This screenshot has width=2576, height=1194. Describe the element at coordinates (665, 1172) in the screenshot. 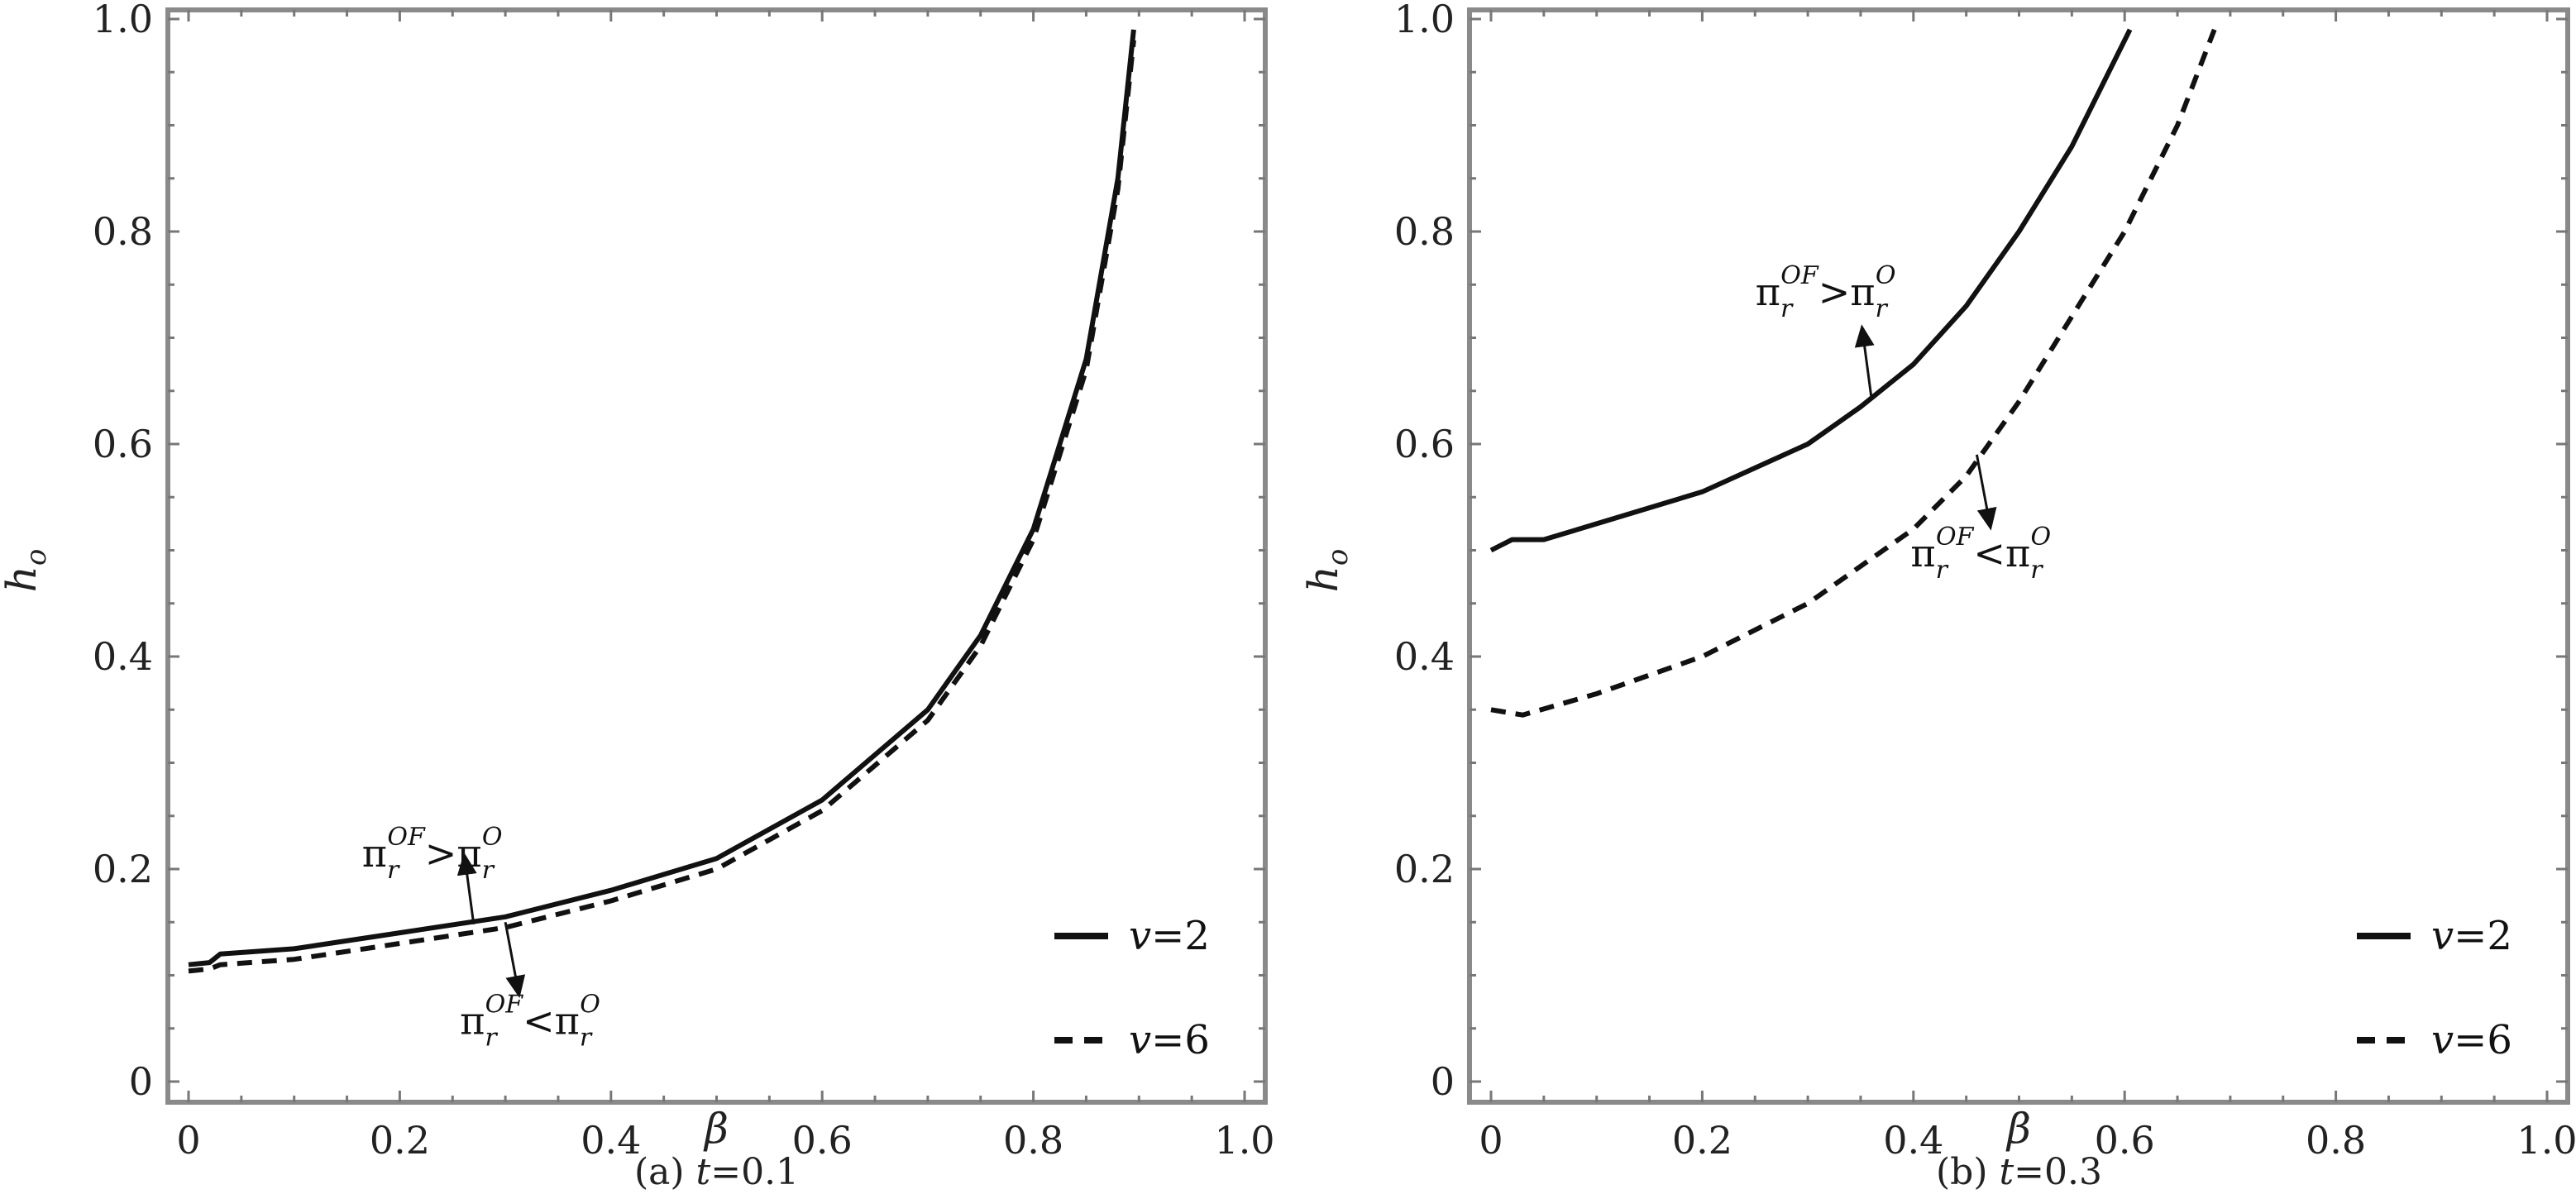

I see `caption-prefix: (a)` at that location.